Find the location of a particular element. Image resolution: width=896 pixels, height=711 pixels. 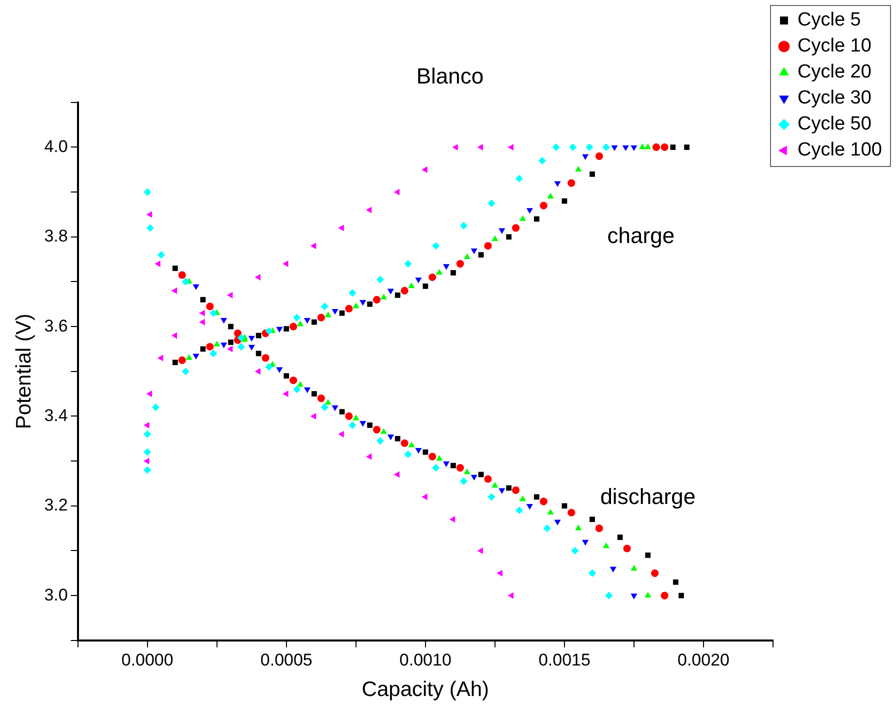

x-tick-label: 0.0005 is located at coordinates (286, 660).